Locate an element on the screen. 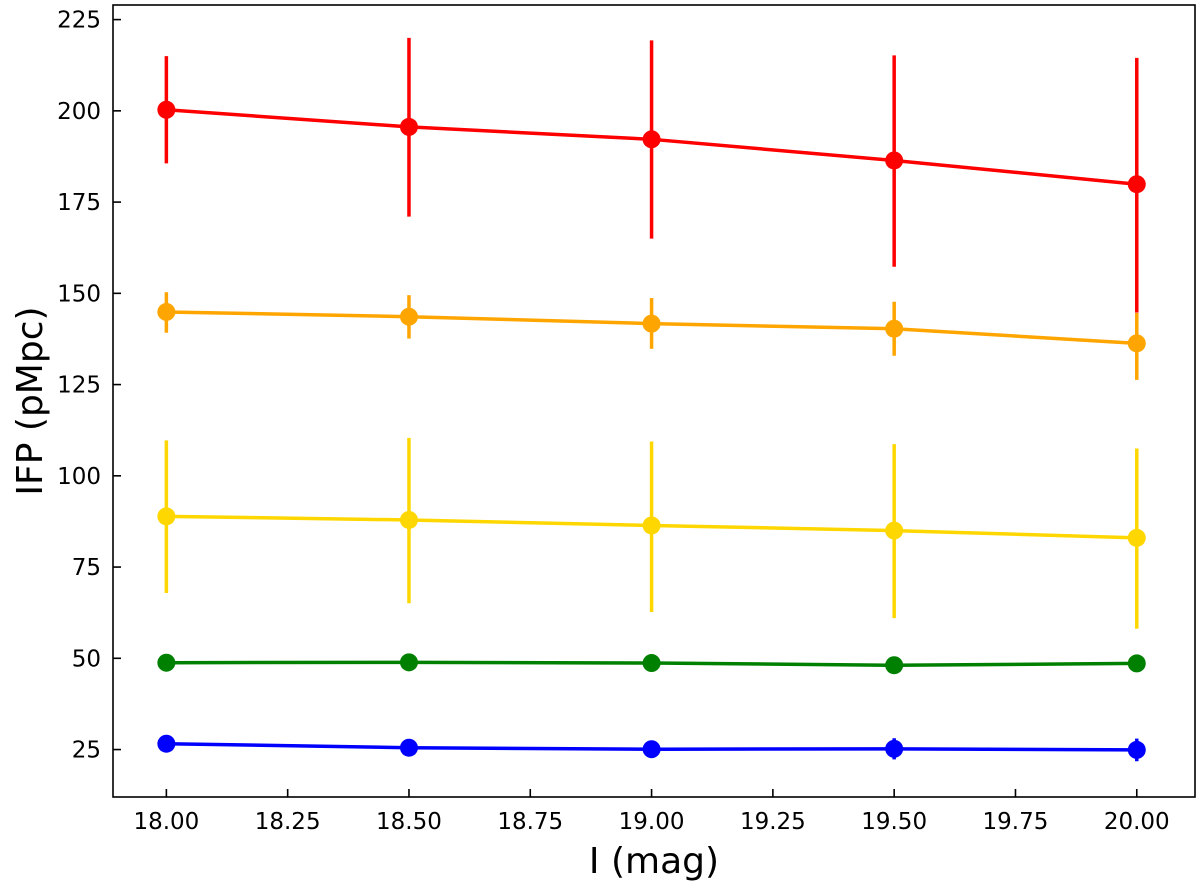 This screenshot has height=889, width=1200. y-tick-label: 175 is located at coordinates (79, 203).